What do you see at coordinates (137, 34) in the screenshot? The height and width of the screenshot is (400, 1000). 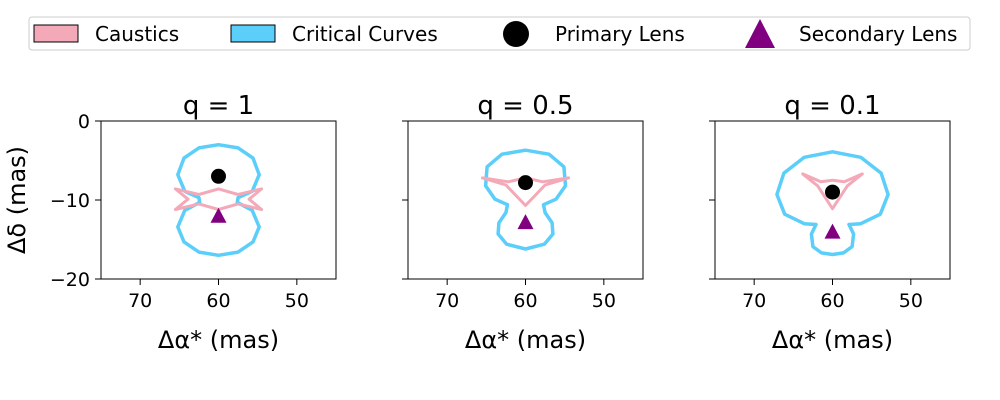 I see `legend-caustics-label: Caustics` at bounding box center [137, 34].